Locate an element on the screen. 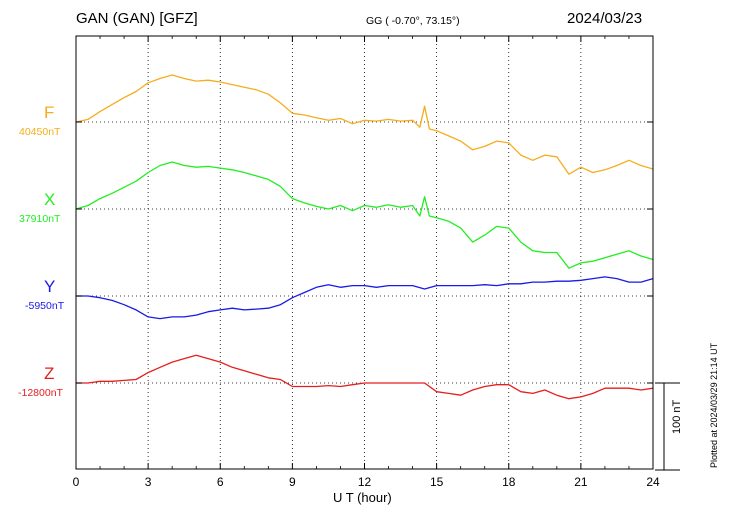 Image resolution: width=730 pixels, height=520 pixels. series-f-baseline: 40450nT is located at coordinates (40, 132).